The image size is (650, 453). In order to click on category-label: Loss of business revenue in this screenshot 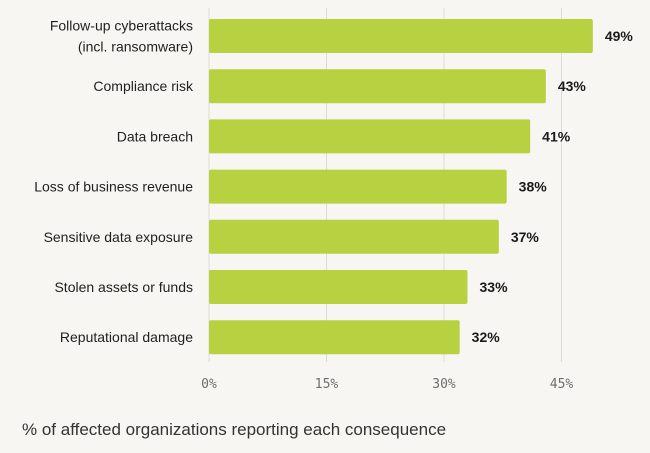, I will do `click(113, 187)`.